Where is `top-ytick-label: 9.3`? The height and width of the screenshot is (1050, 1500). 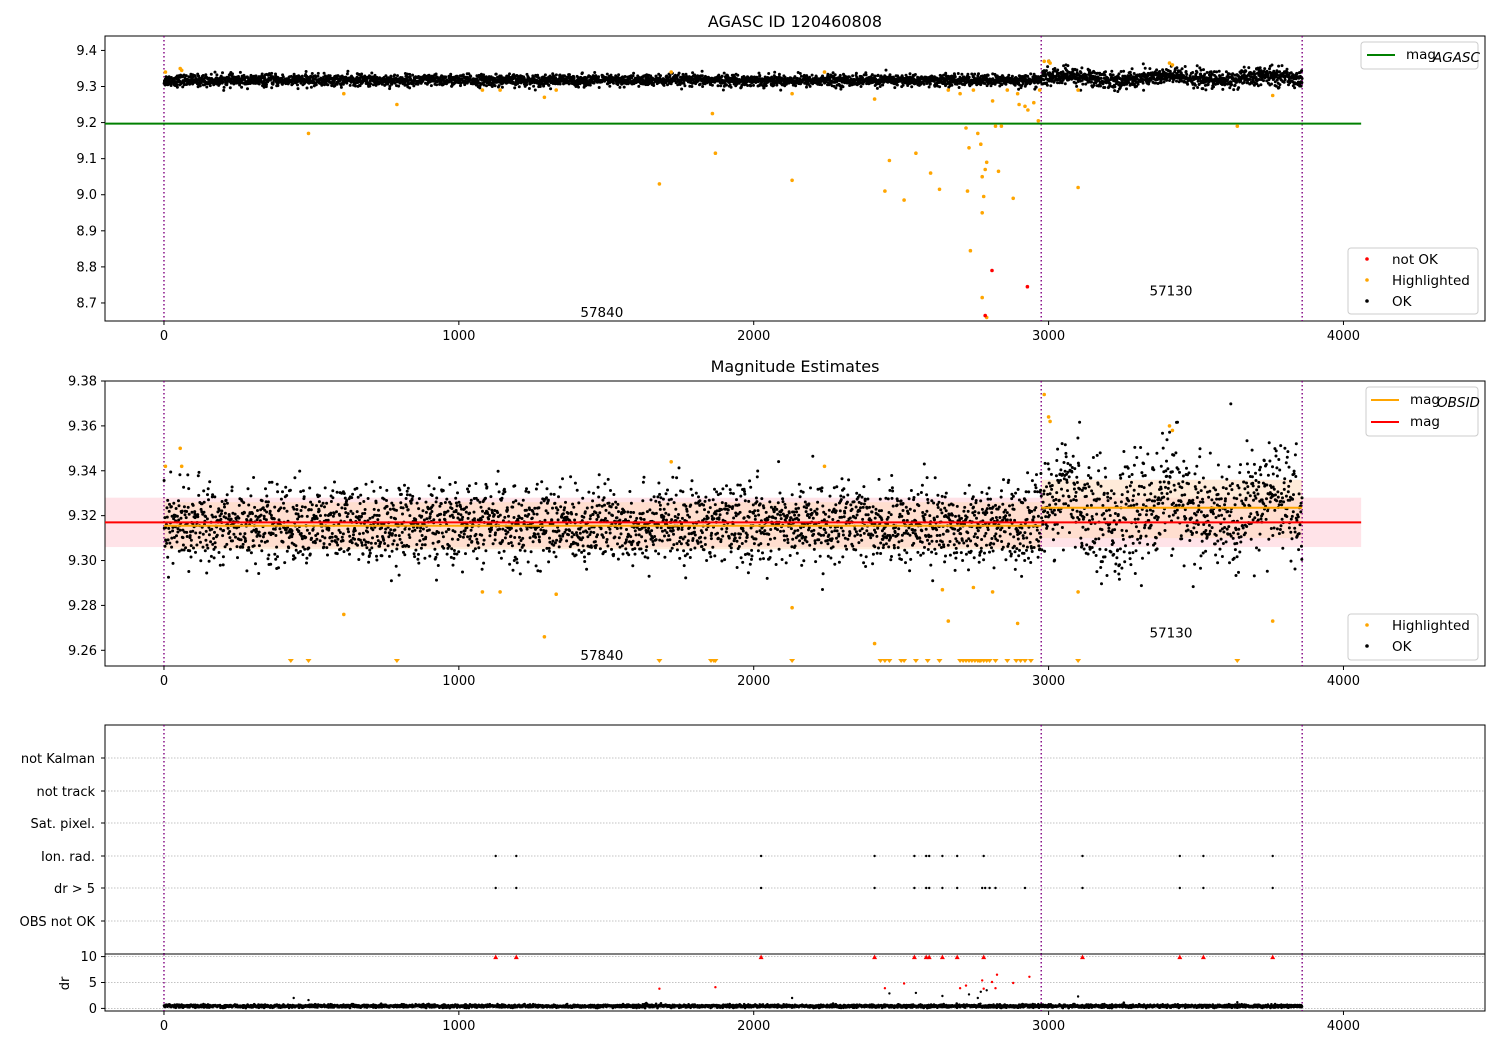
top-ytick-label: 9.3 is located at coordinates (86, 87).